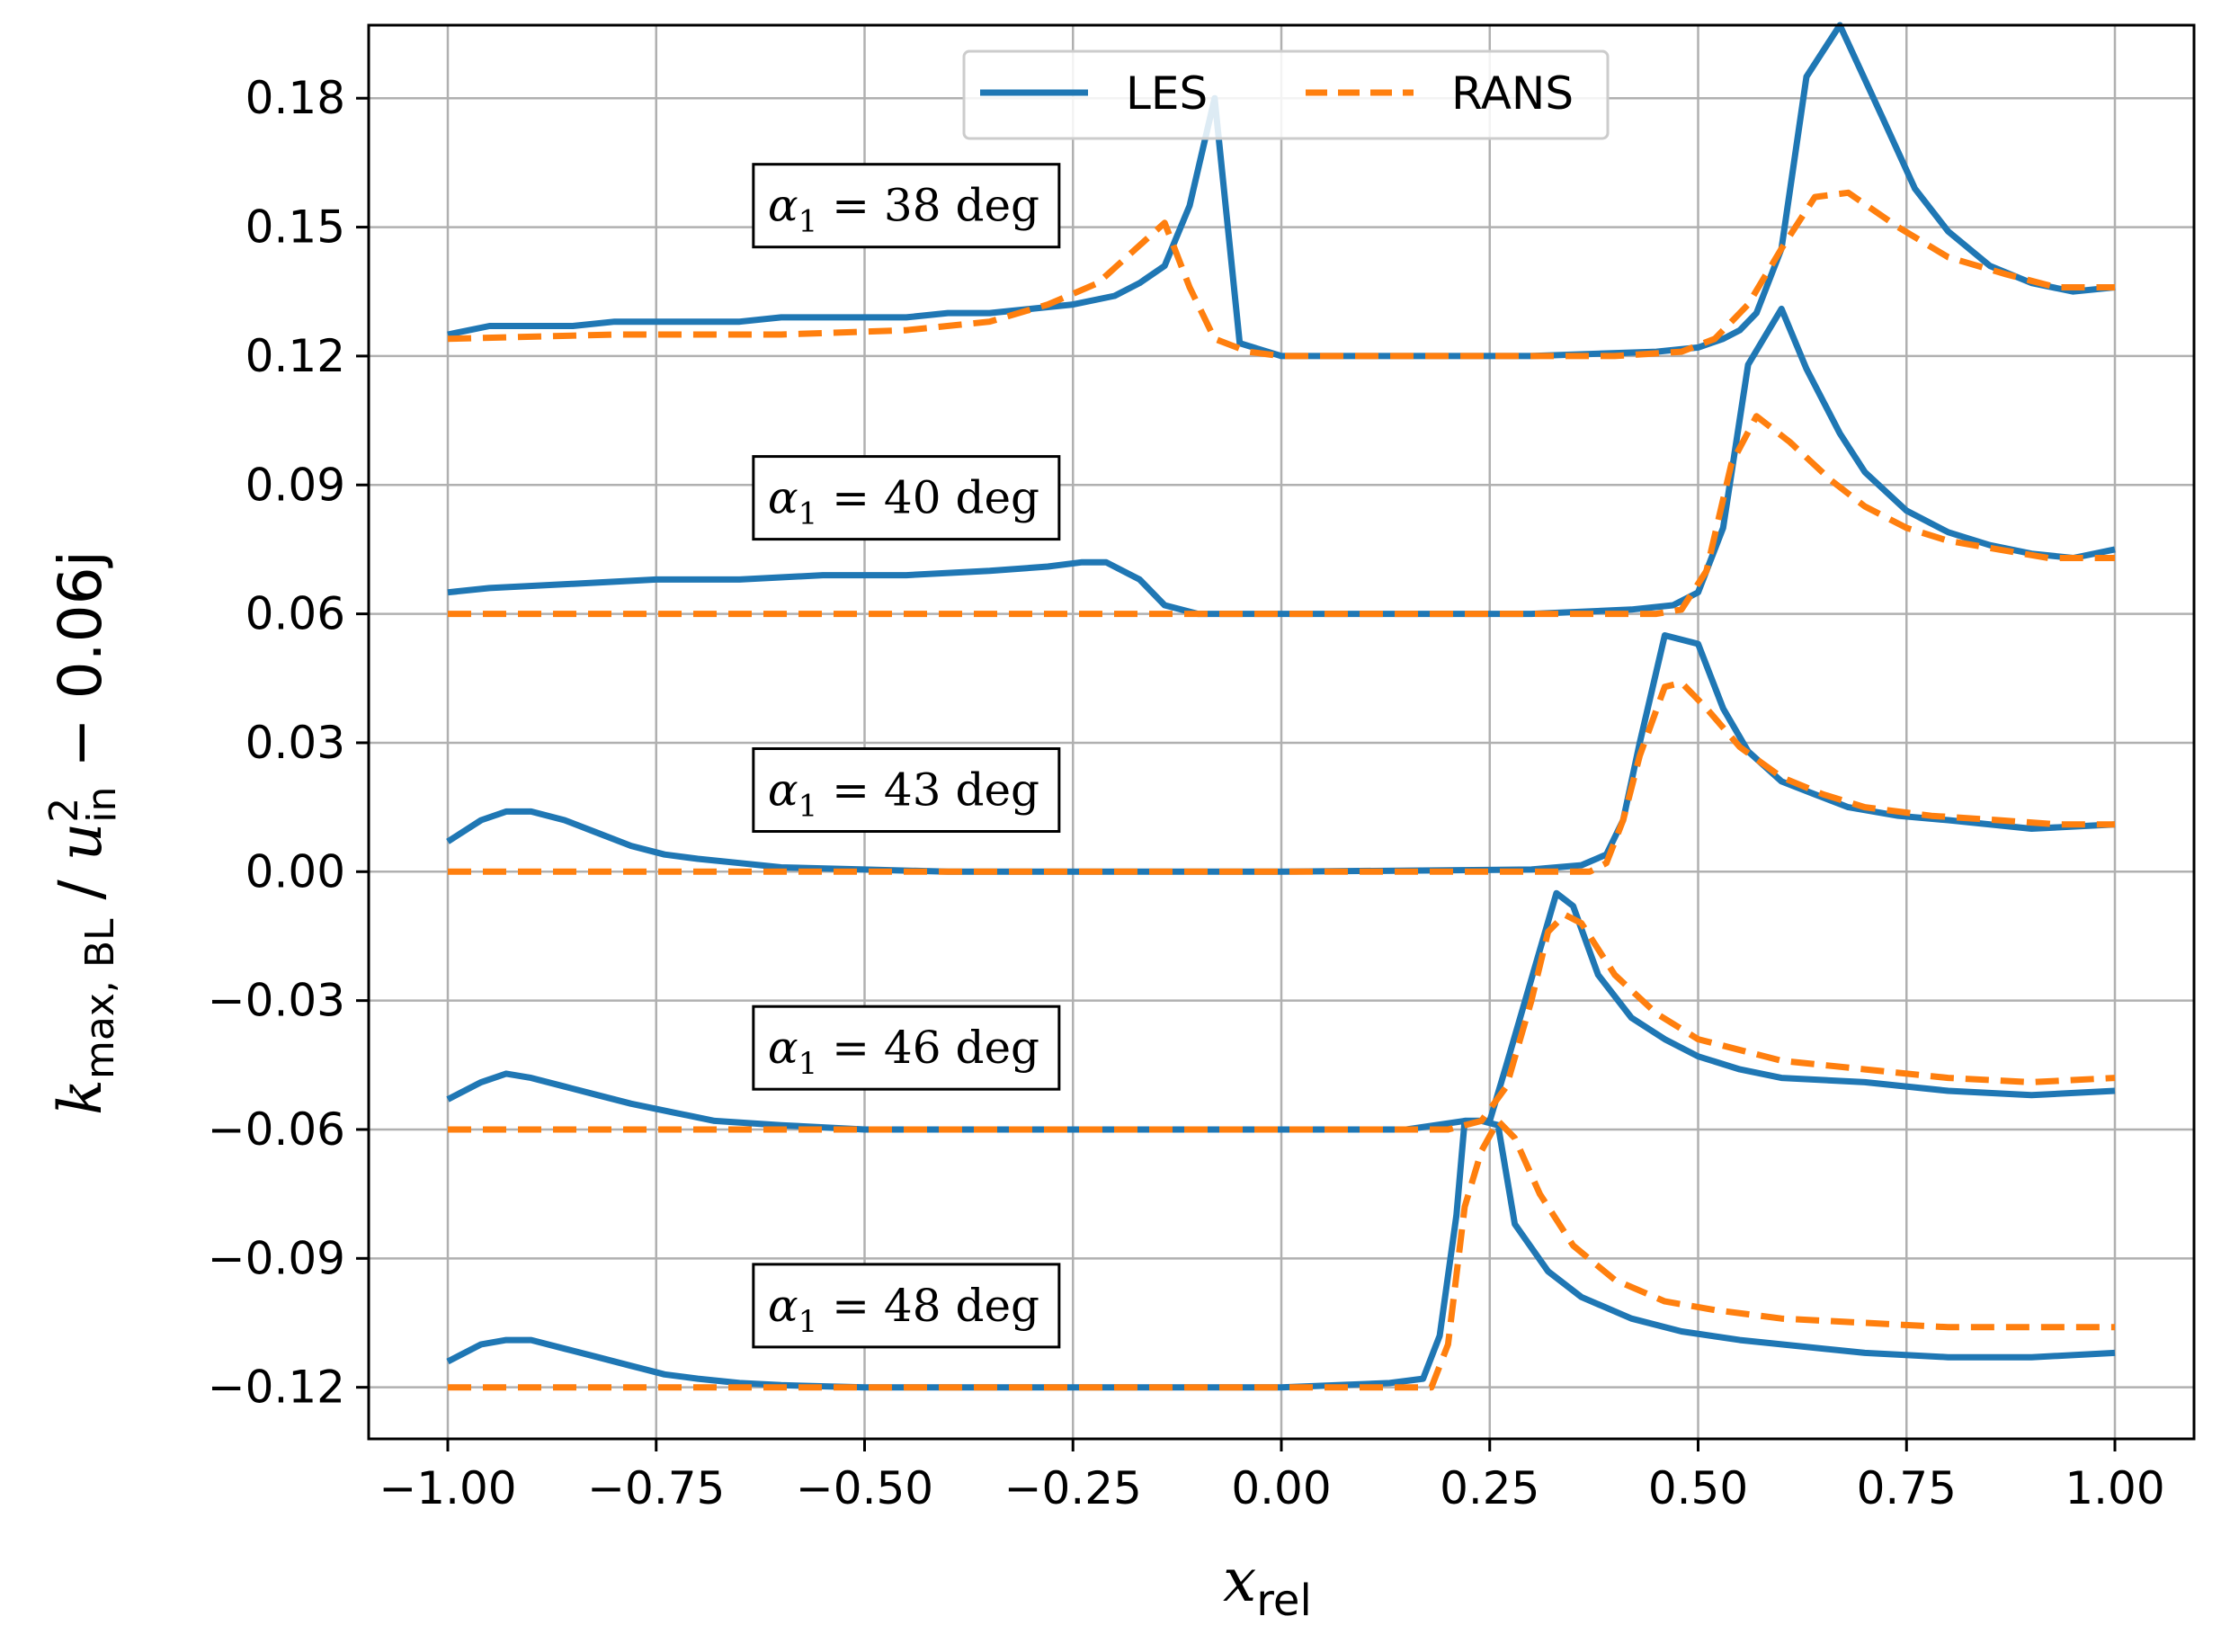 This screenshot has height=1652, width=2221. What do you see at coordinates (1281, 515) in the screenshot?
I see `series-line-rans-40-deg` at bounding box center [1281, 515].